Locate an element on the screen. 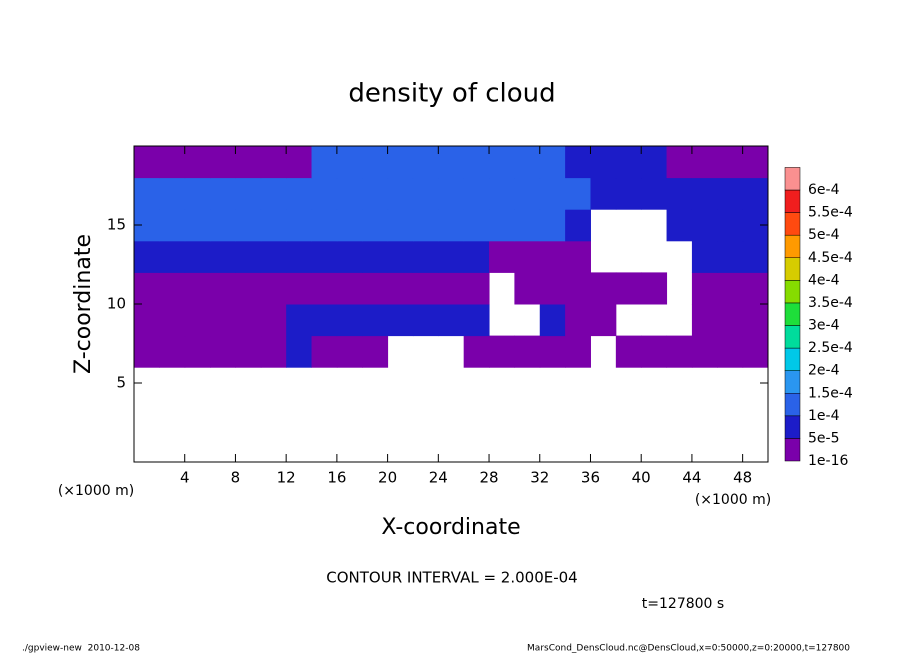 This screenshot has height=654, width=904. colorbar-label: 5.5e-4 is located at coordinates (830, 213).